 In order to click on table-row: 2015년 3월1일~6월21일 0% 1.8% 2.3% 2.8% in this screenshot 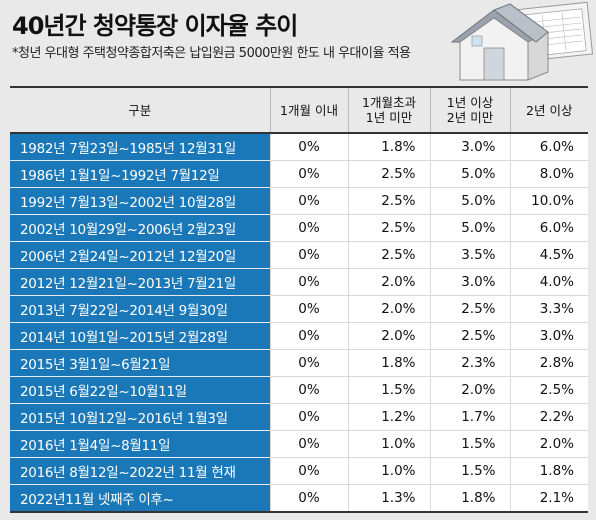, I will do `click(299, 363)`.